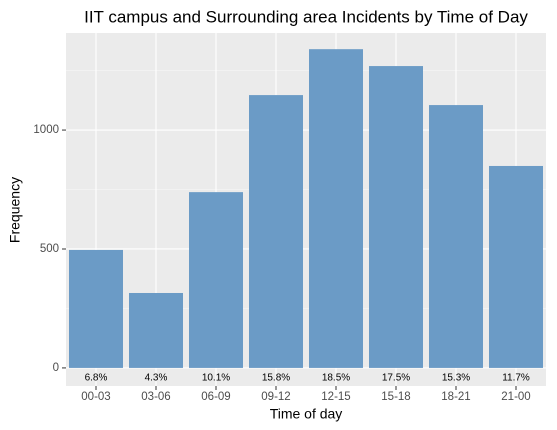  What do you see at coordinates (276, 378) in the screenshot?
I see `percent-label: 15.8%` at bounding box center [276, 378].